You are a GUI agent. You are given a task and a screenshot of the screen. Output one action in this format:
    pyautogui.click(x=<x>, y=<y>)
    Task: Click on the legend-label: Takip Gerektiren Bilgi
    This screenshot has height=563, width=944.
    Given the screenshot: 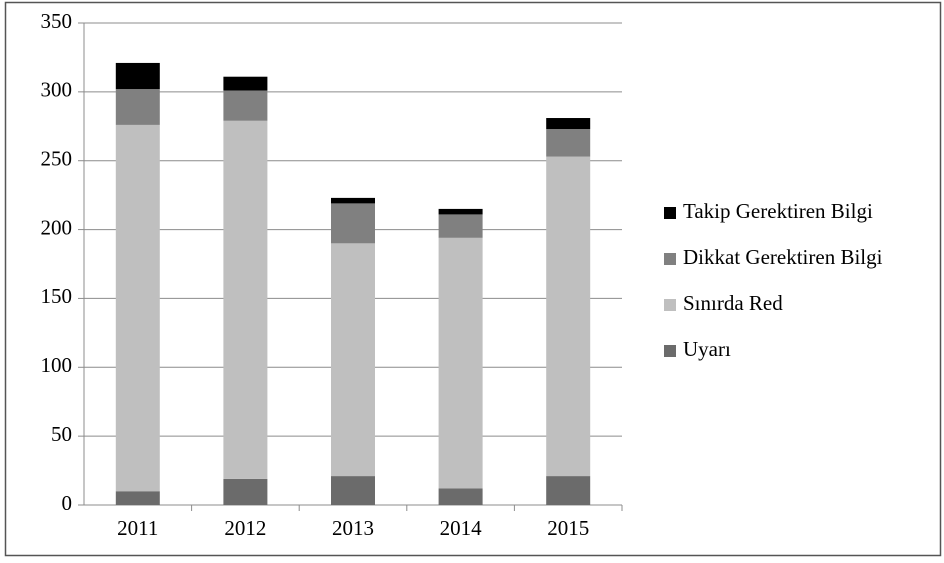 What is the action you would take?
    pyautogui.click(x=778, y=211)
    